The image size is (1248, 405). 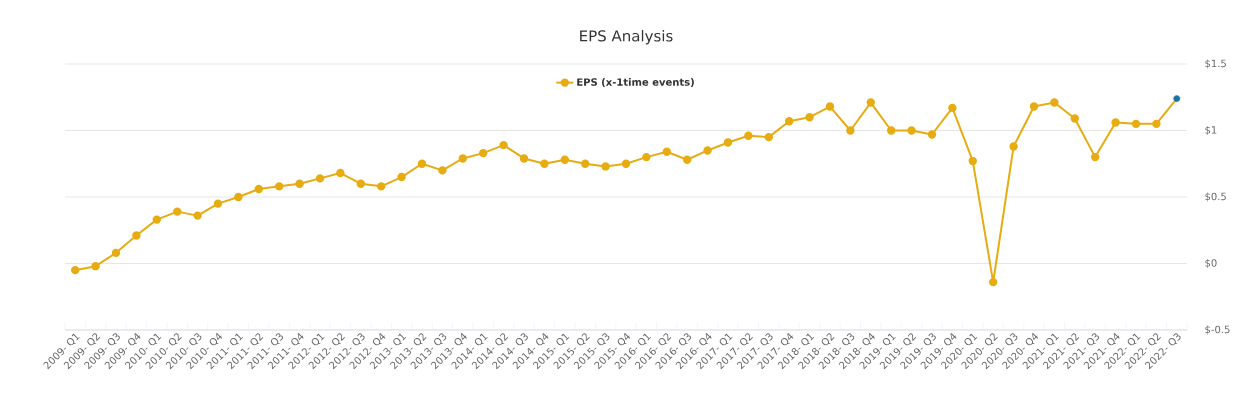 I want to click on y-tick-label: $0.5, so click(x=1215, y=197).